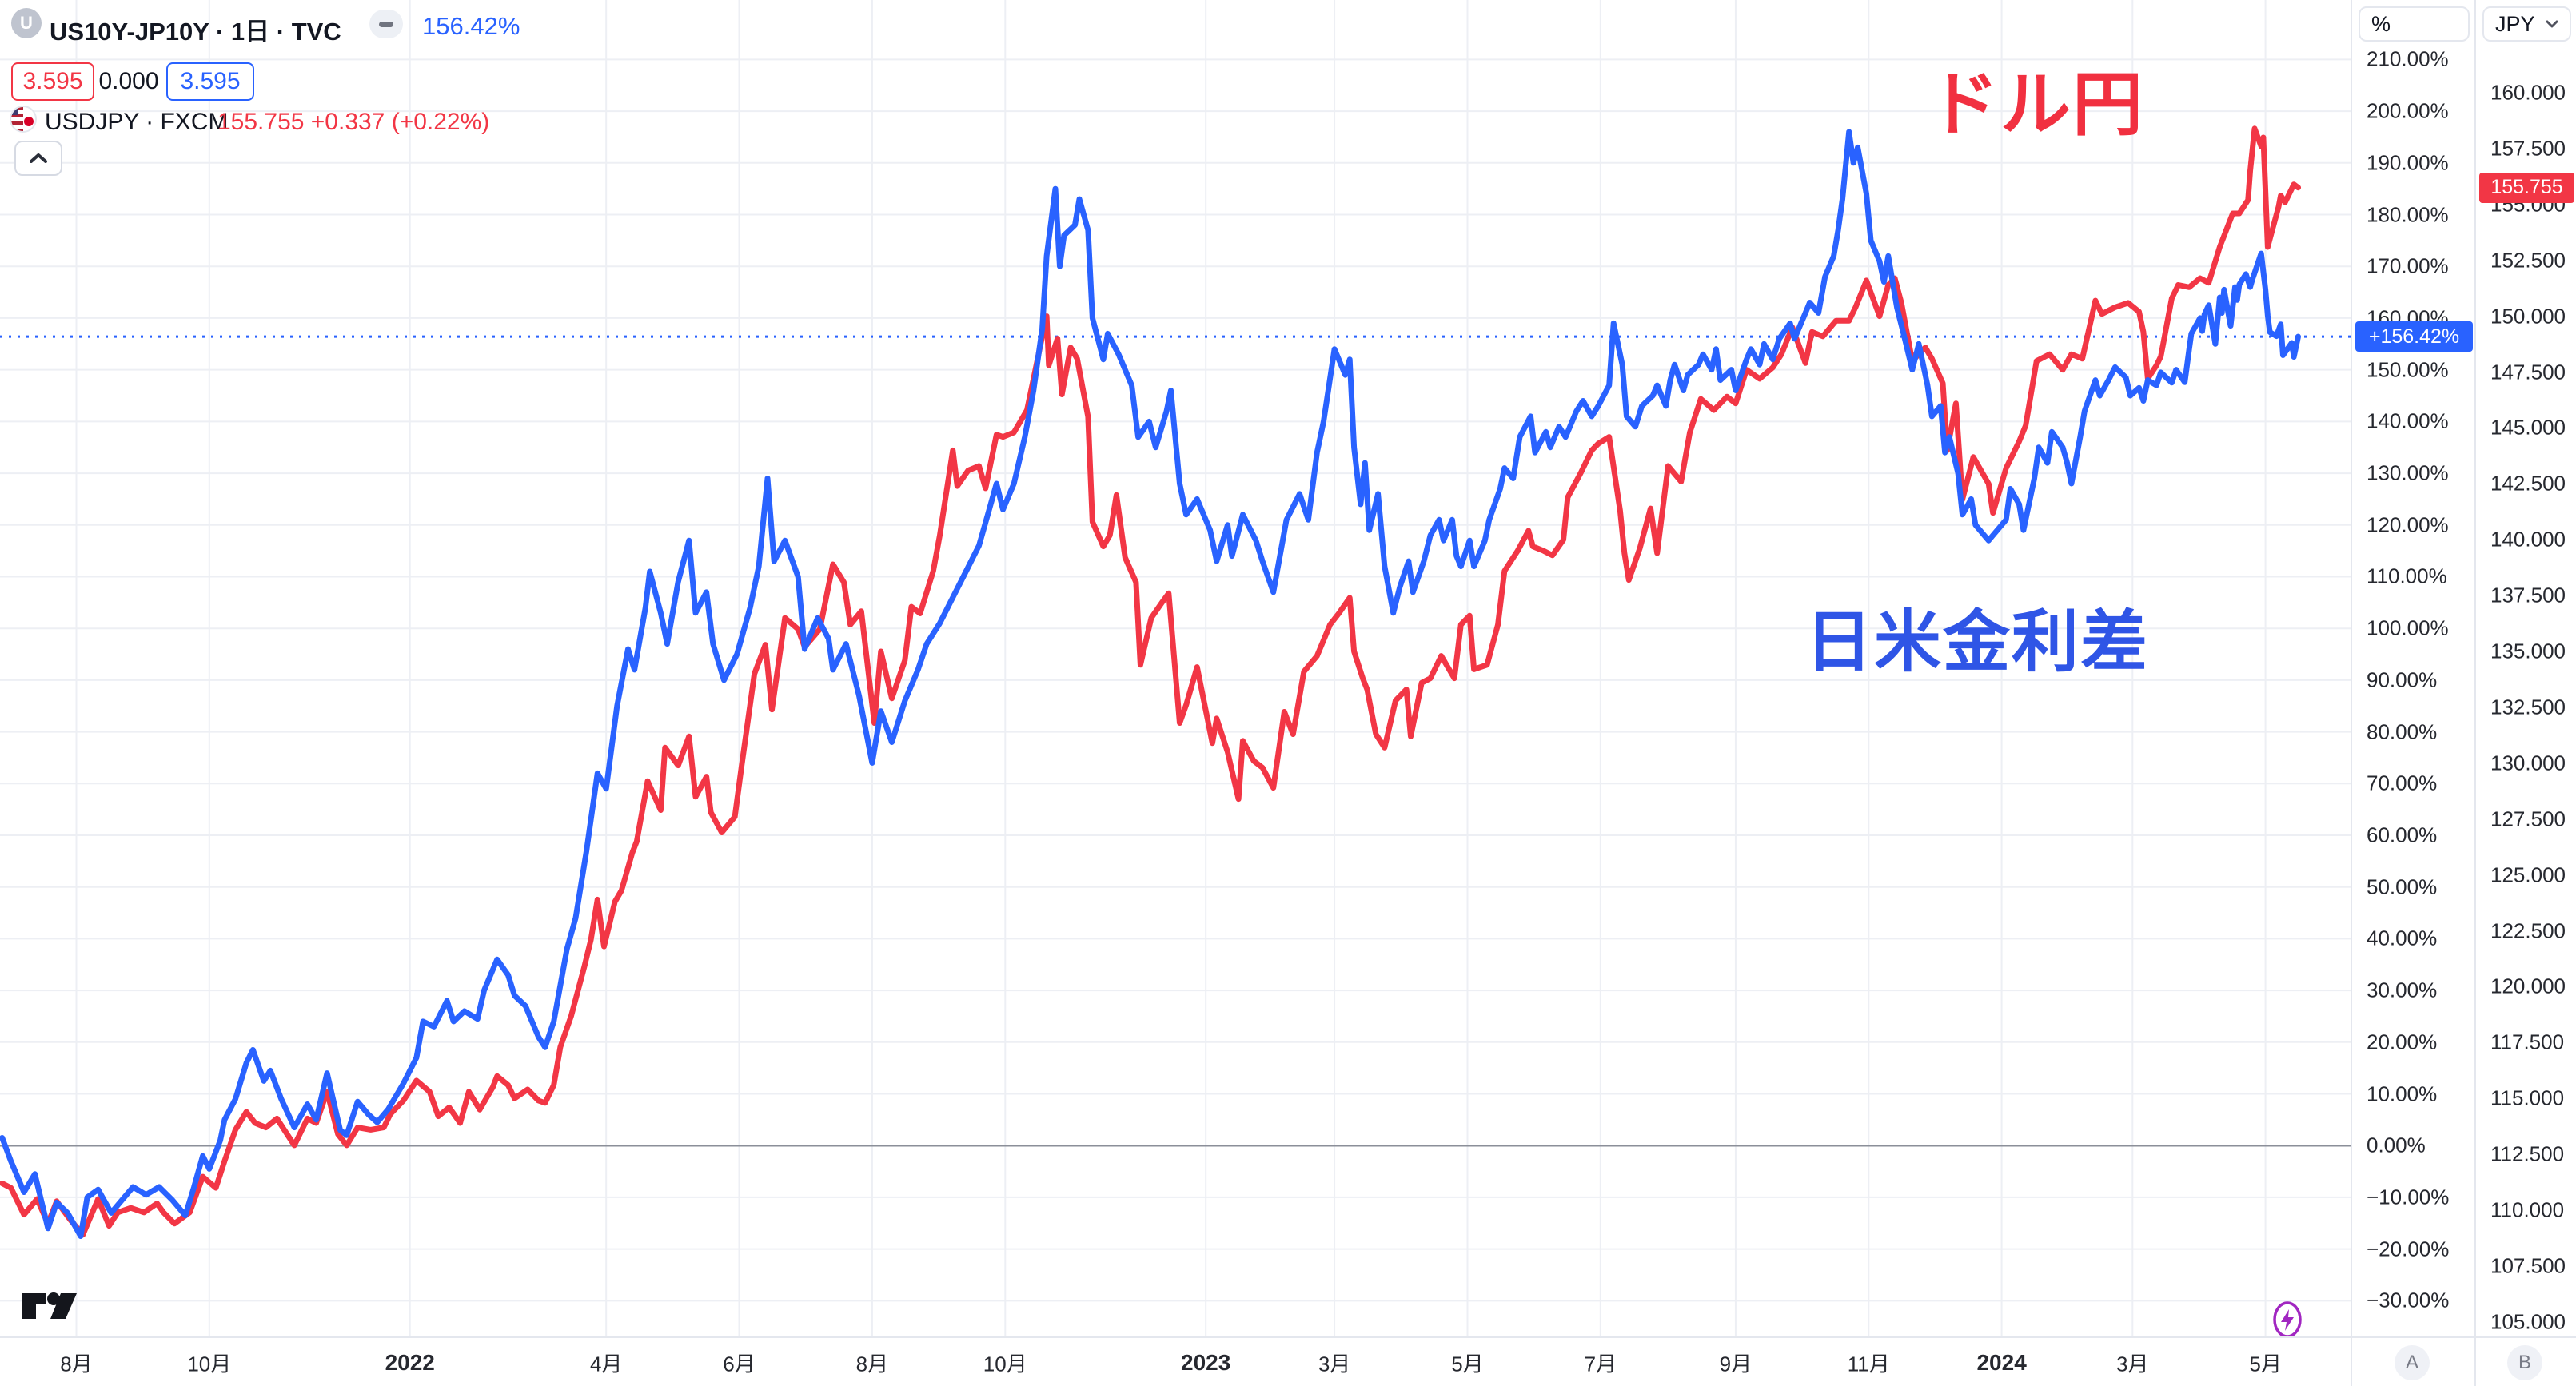 The width and height of the screenshot is (2576, 1386). Describe the element at coordinates (2402, 938) in the screenshot. I see `percent-tick-label: 40.00%` at that location.